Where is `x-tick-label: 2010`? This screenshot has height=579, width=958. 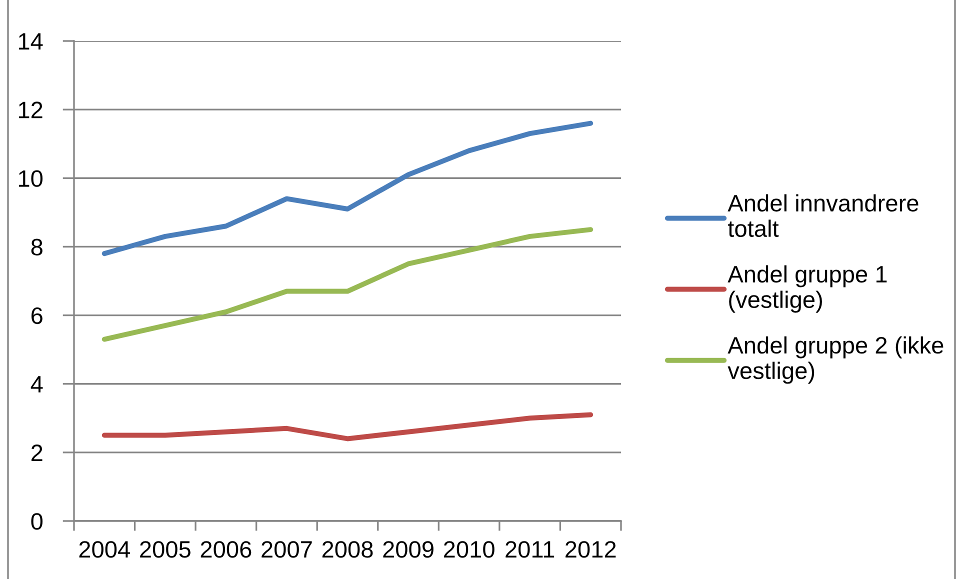 x-tick-label: 2010 is located at coordinates (469, 549).